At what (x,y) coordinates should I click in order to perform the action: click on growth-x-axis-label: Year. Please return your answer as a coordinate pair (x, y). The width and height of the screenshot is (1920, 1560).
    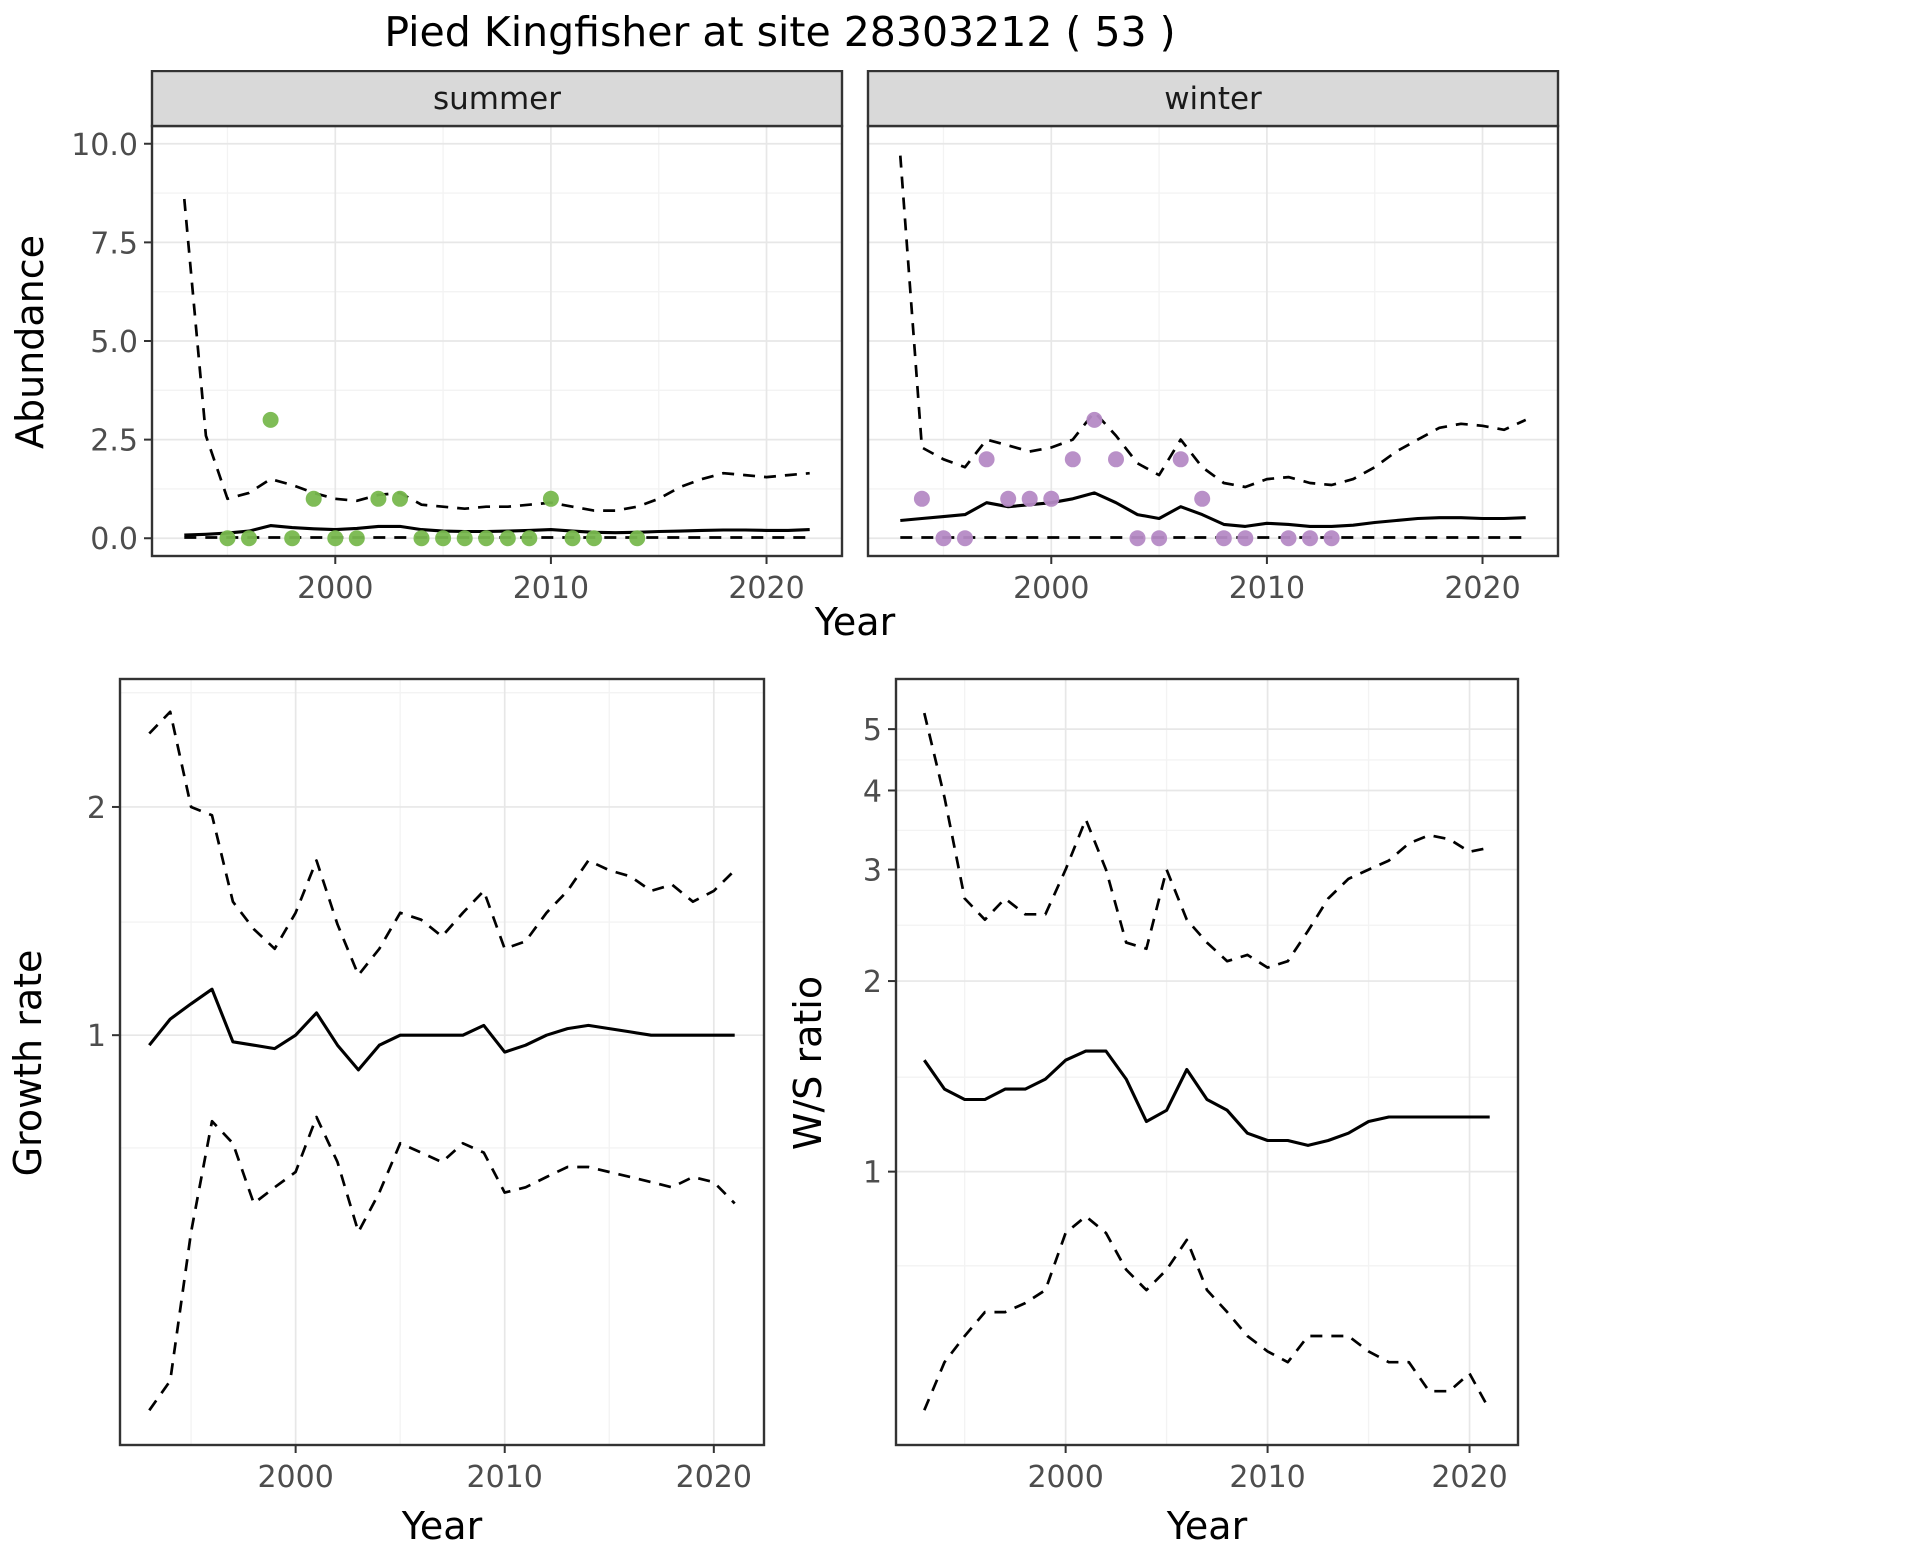
    Looking at the image, I should click on (442, 1526).